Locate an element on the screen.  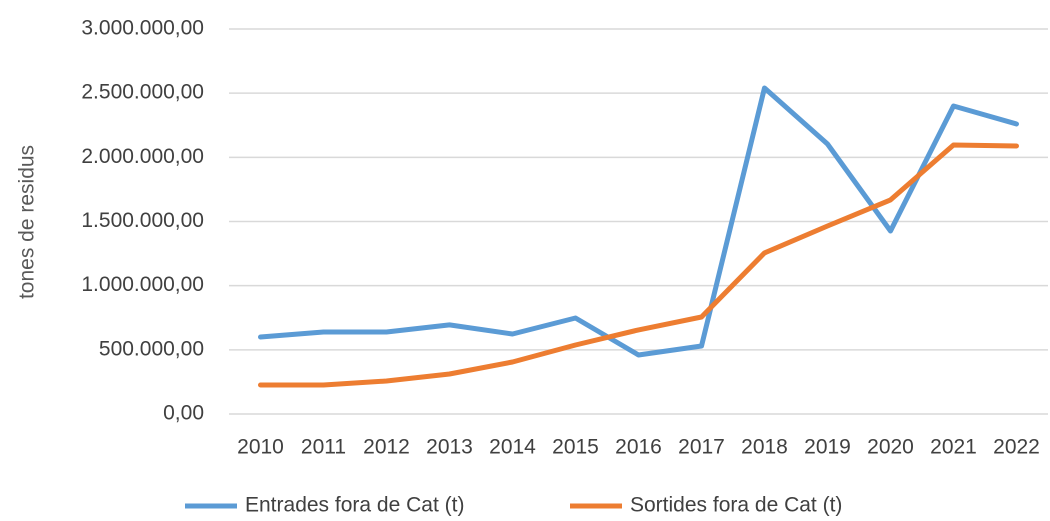
y-tick-label: 3.000.000,00 is located at coordinates (142, 28).